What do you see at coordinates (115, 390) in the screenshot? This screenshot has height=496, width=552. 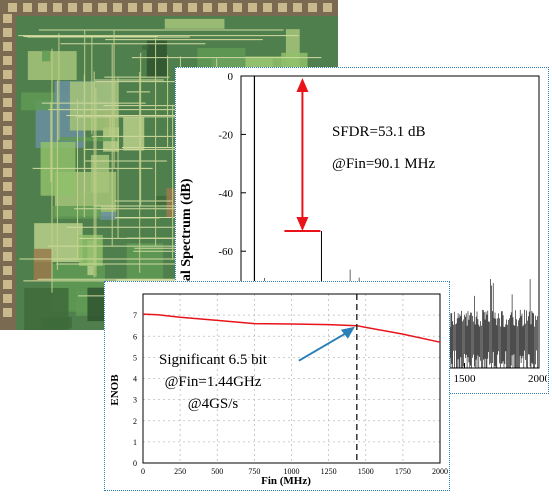 I see `enob-y-axis-label: ENOB` at bounding box center [115, 390].